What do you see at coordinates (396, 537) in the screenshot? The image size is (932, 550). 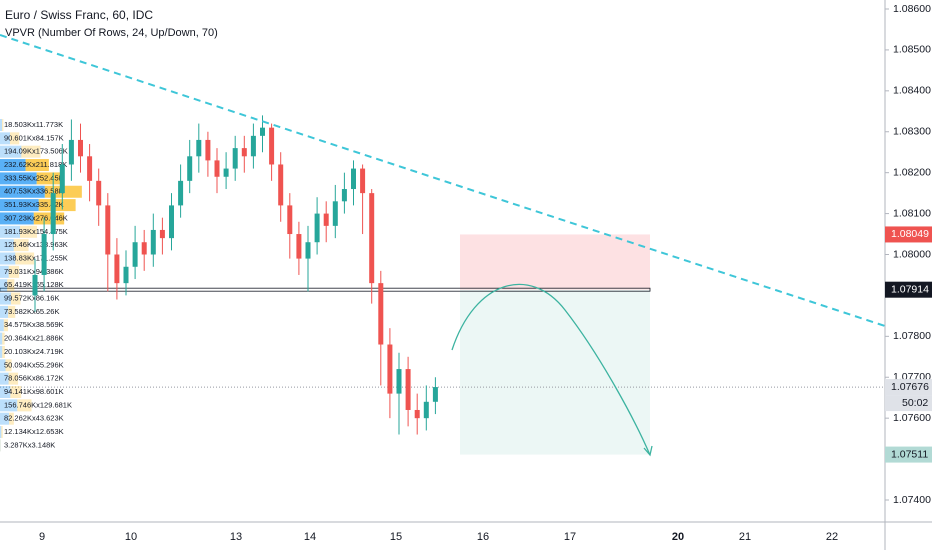 I see `x-tick-label: 15` at bounding box center [396, 537].